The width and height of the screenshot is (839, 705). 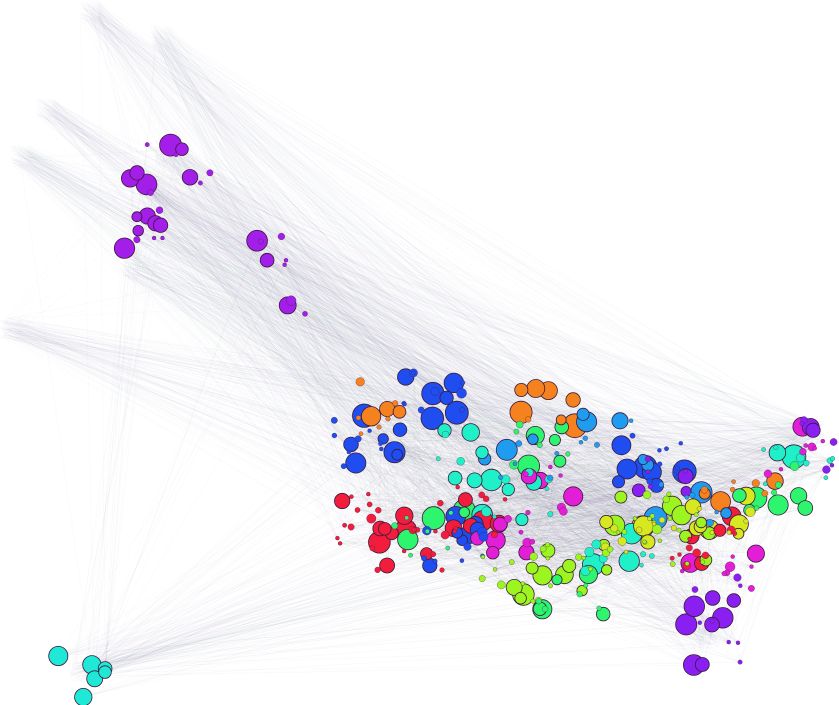 What do you see at coordinates (704, 490) in the screenshot?
I see `graph-node-orange` at bounding box center [704, 490].